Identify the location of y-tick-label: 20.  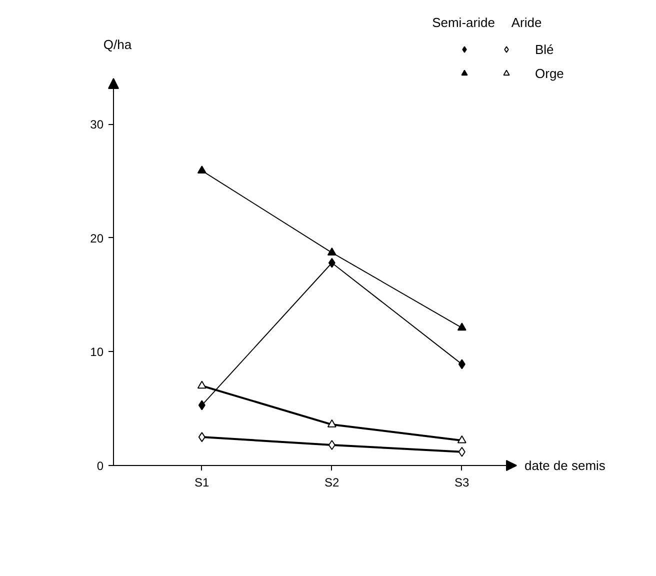
(97, 238).